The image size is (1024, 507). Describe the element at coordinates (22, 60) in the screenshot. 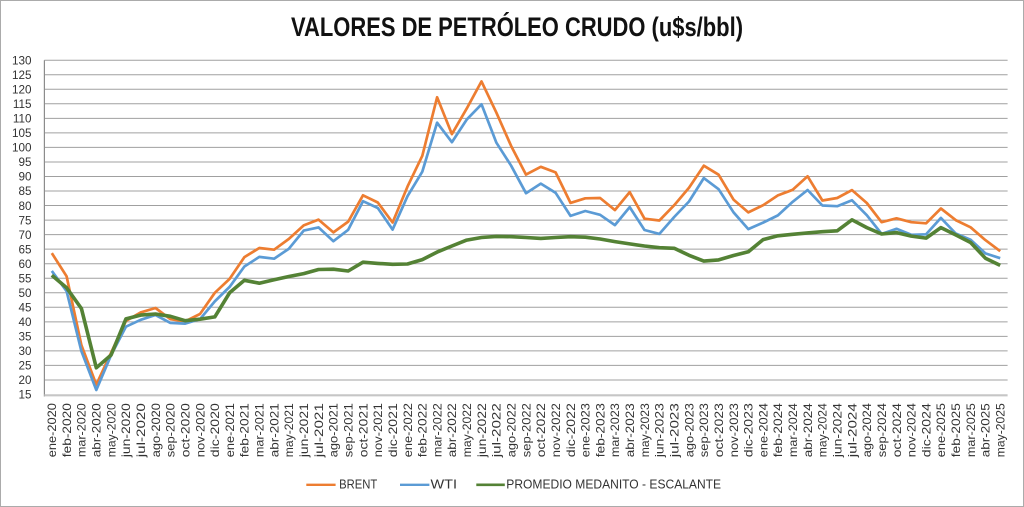

I see `svg-text: 130` at that location.